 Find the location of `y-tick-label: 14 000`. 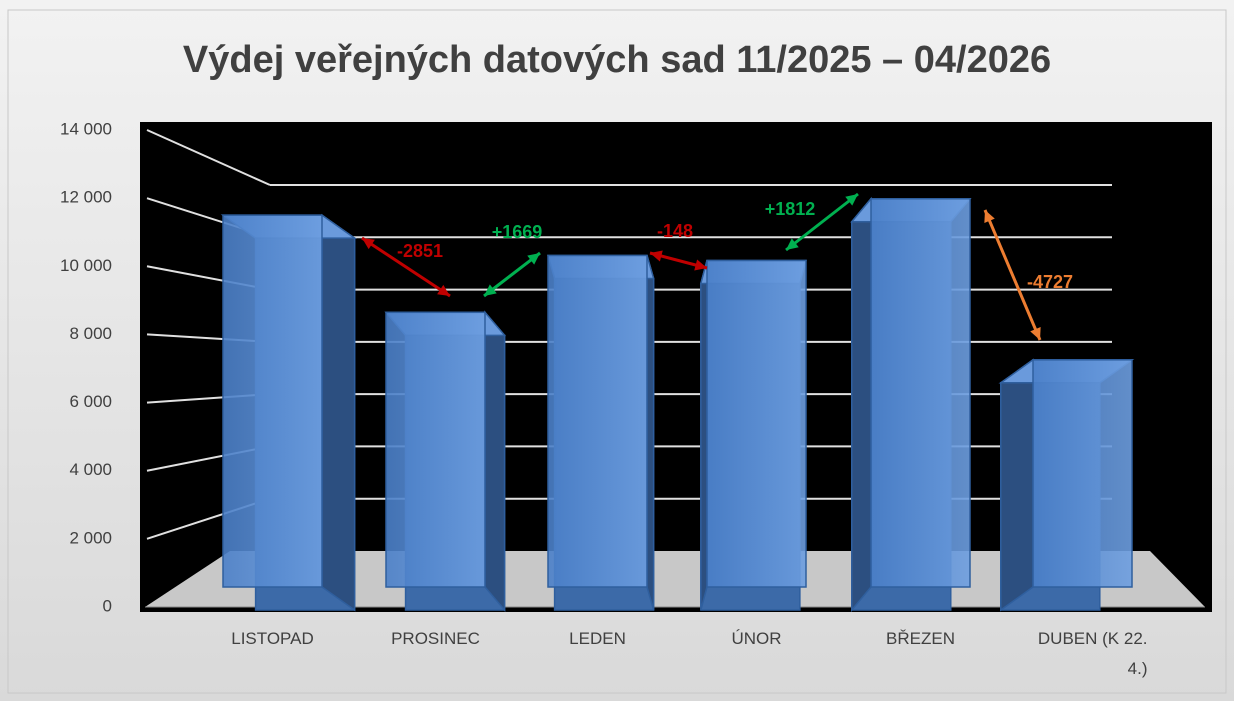

y-tick-label: 14 000 is located at coordinates (86, 128).